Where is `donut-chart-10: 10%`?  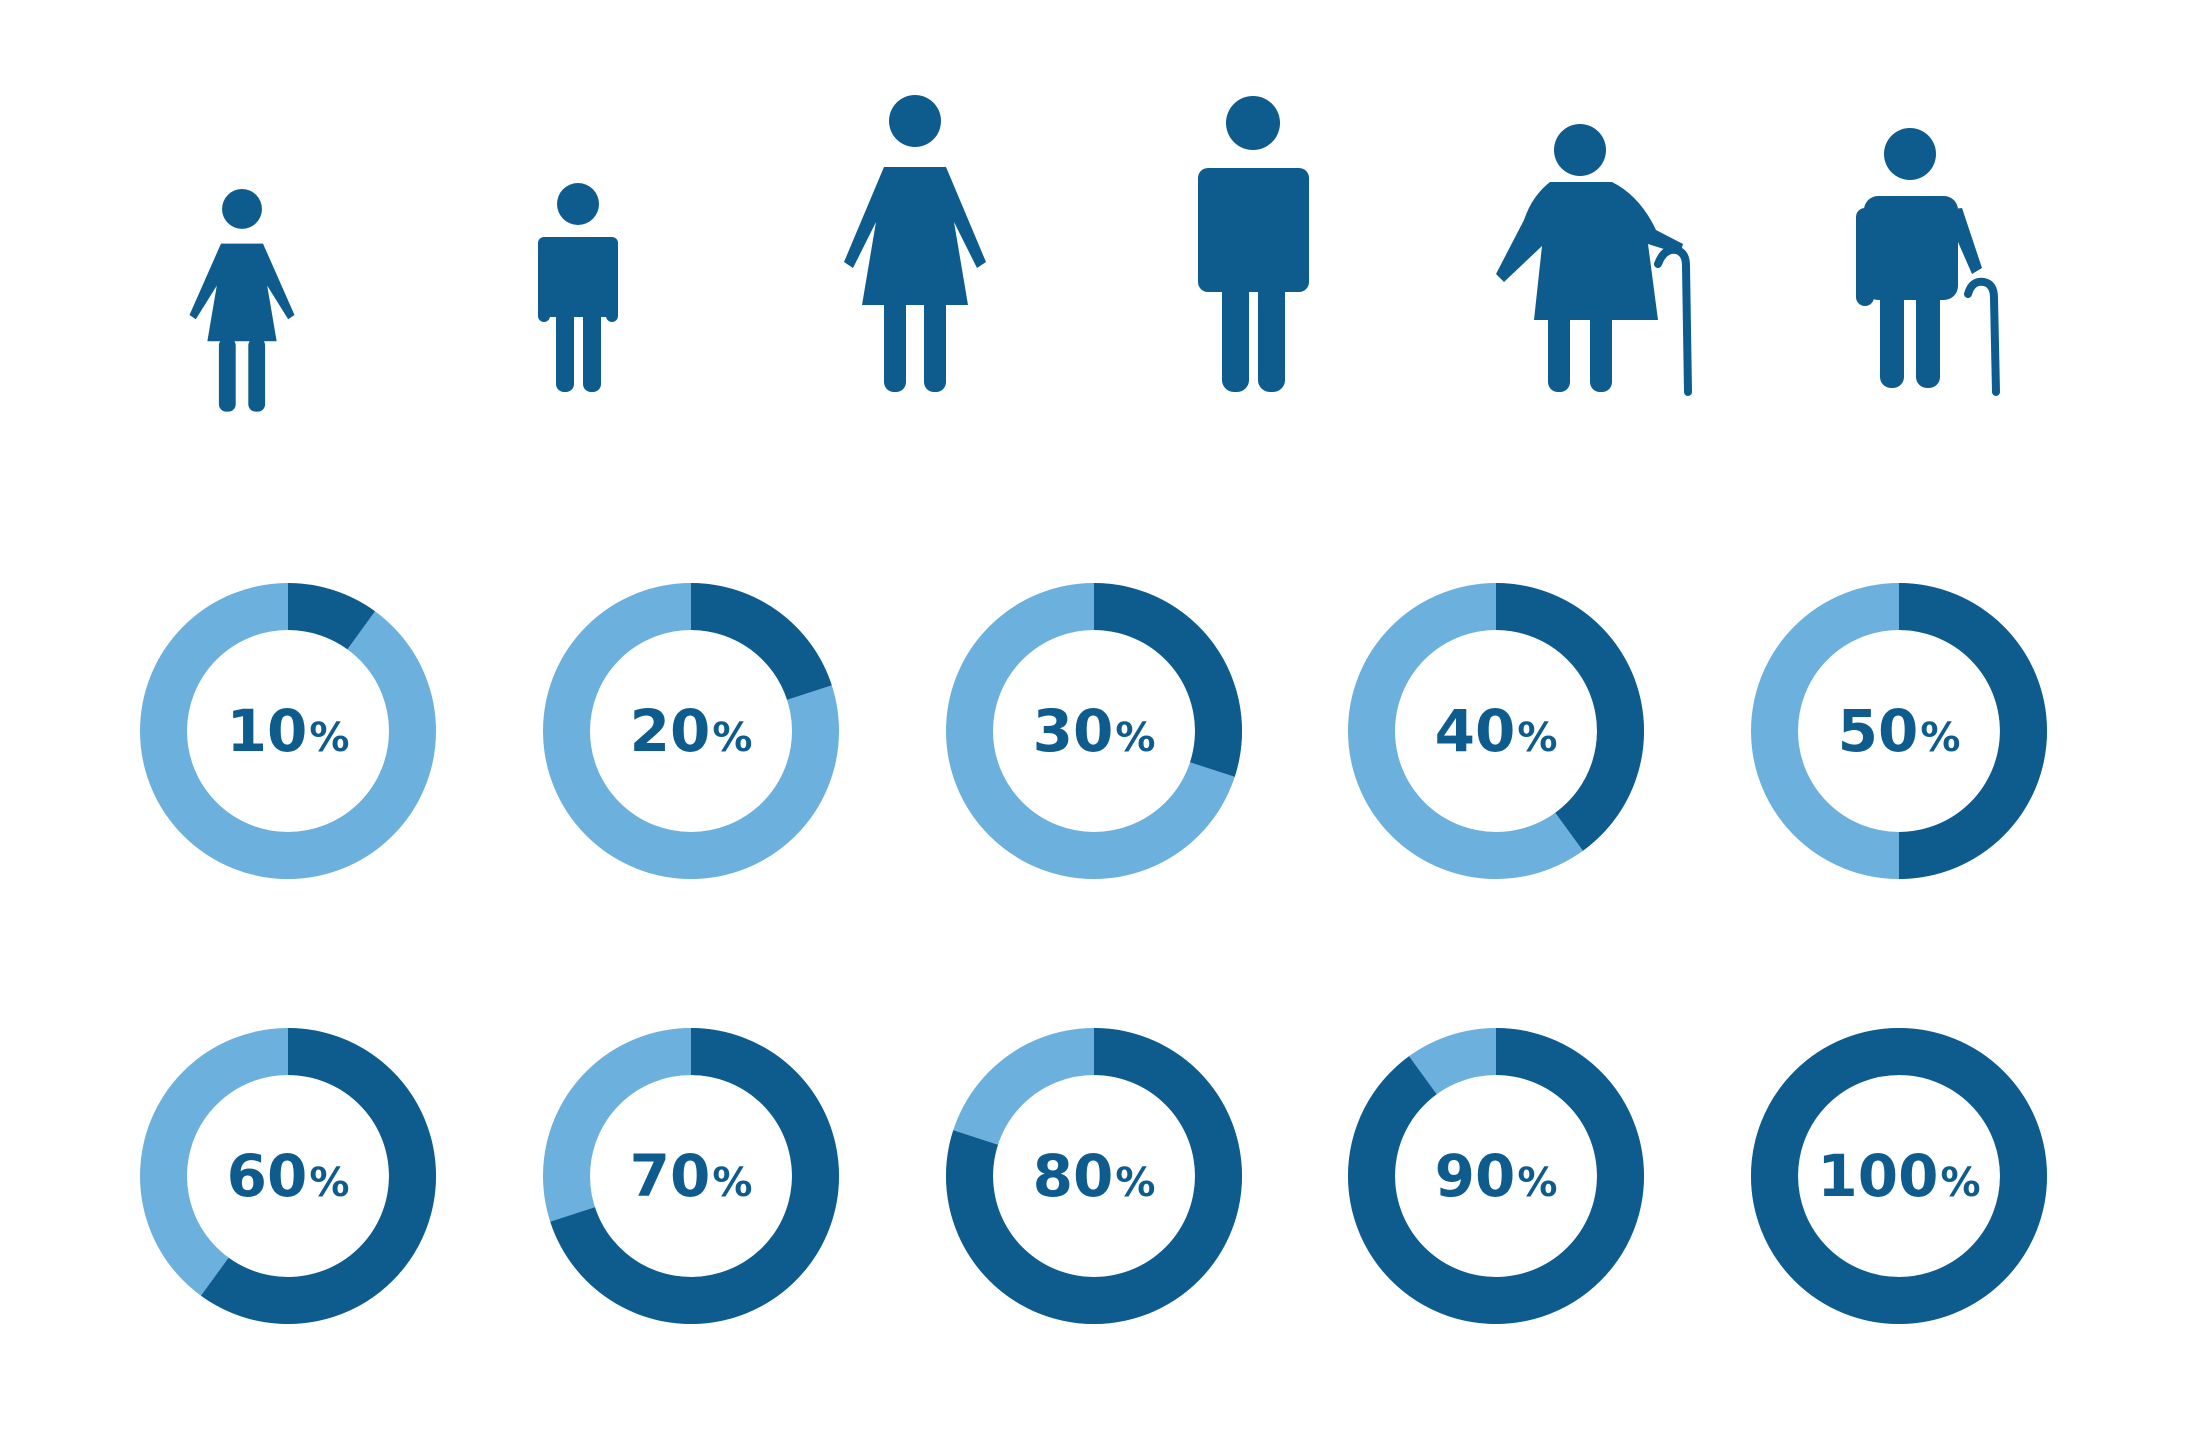
donut-chart-10: 10% is located at coordinates (288, 731).